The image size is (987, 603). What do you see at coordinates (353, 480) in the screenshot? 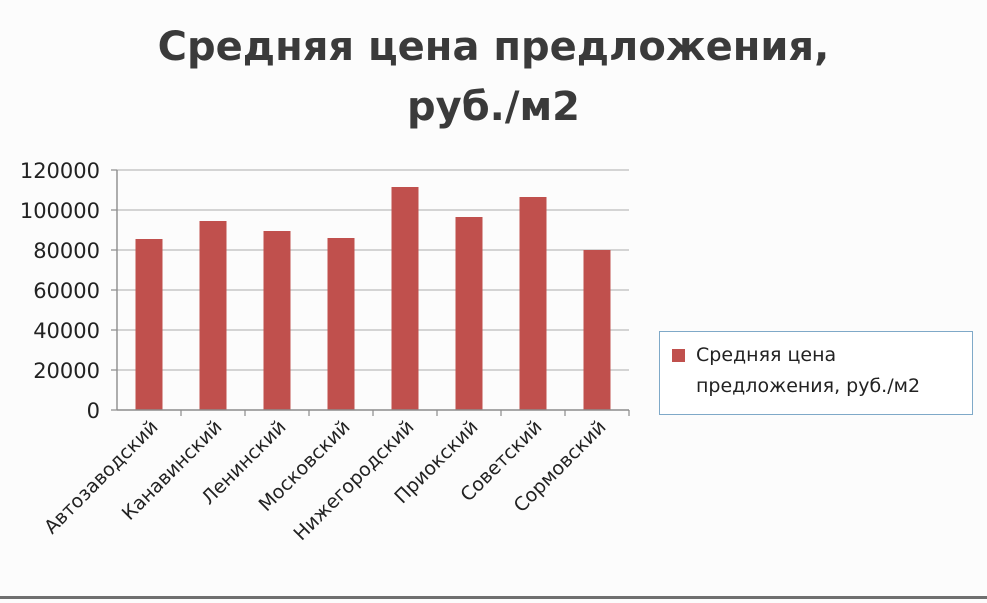
I see `x-tick-label: Нижегородский` at bounding box center [353, 480].